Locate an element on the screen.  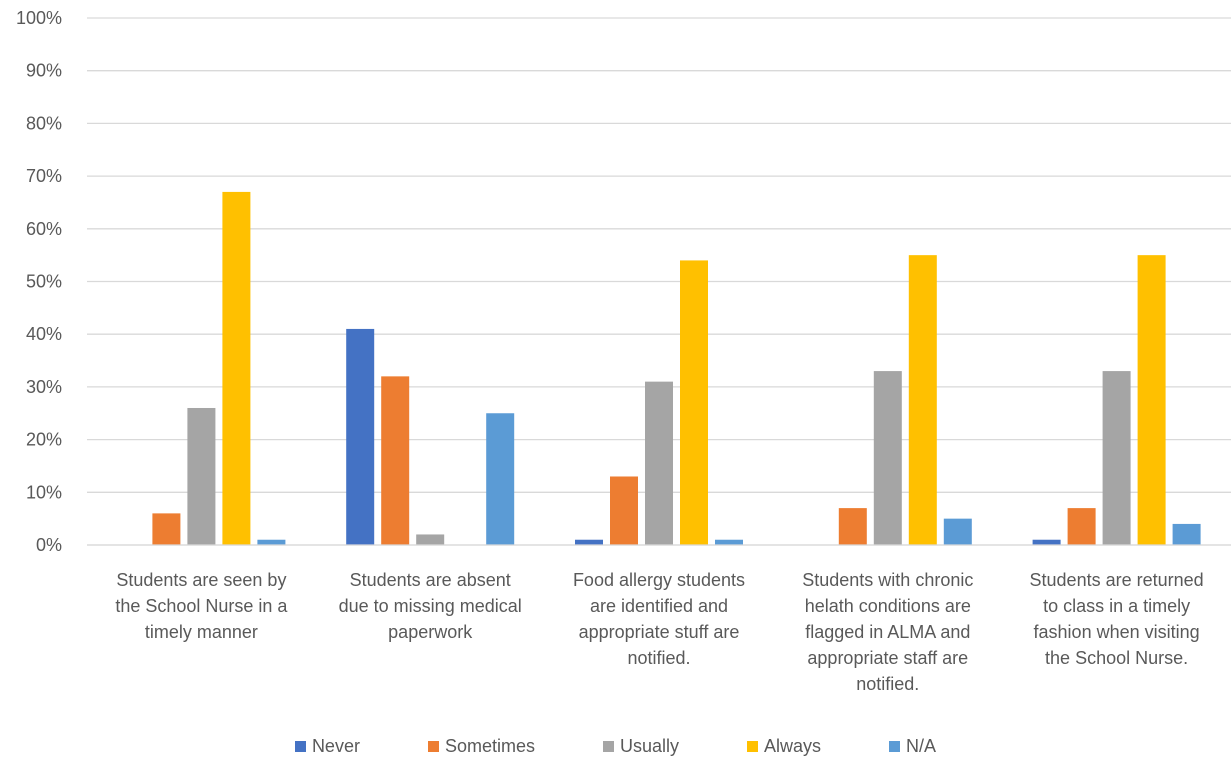
x-category-label-line: appropriate stuff are is located at coordinates (659, 632).